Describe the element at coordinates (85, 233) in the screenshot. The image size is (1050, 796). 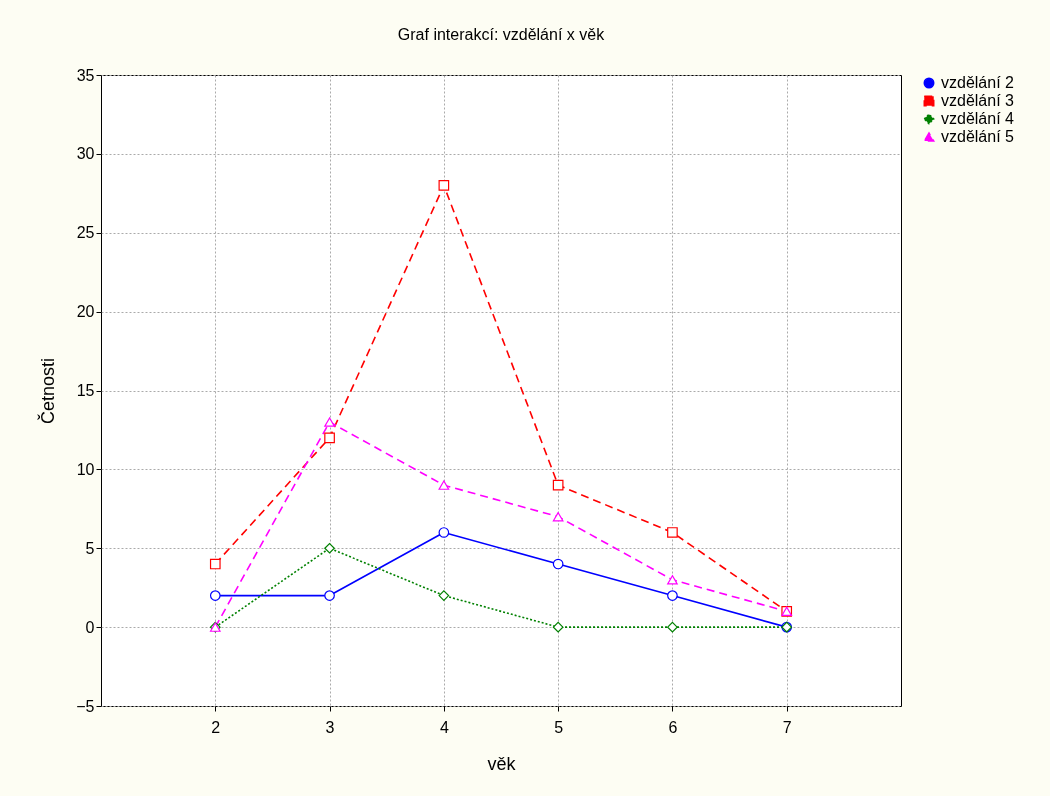
I see `y-tick-label: 25` at that location.